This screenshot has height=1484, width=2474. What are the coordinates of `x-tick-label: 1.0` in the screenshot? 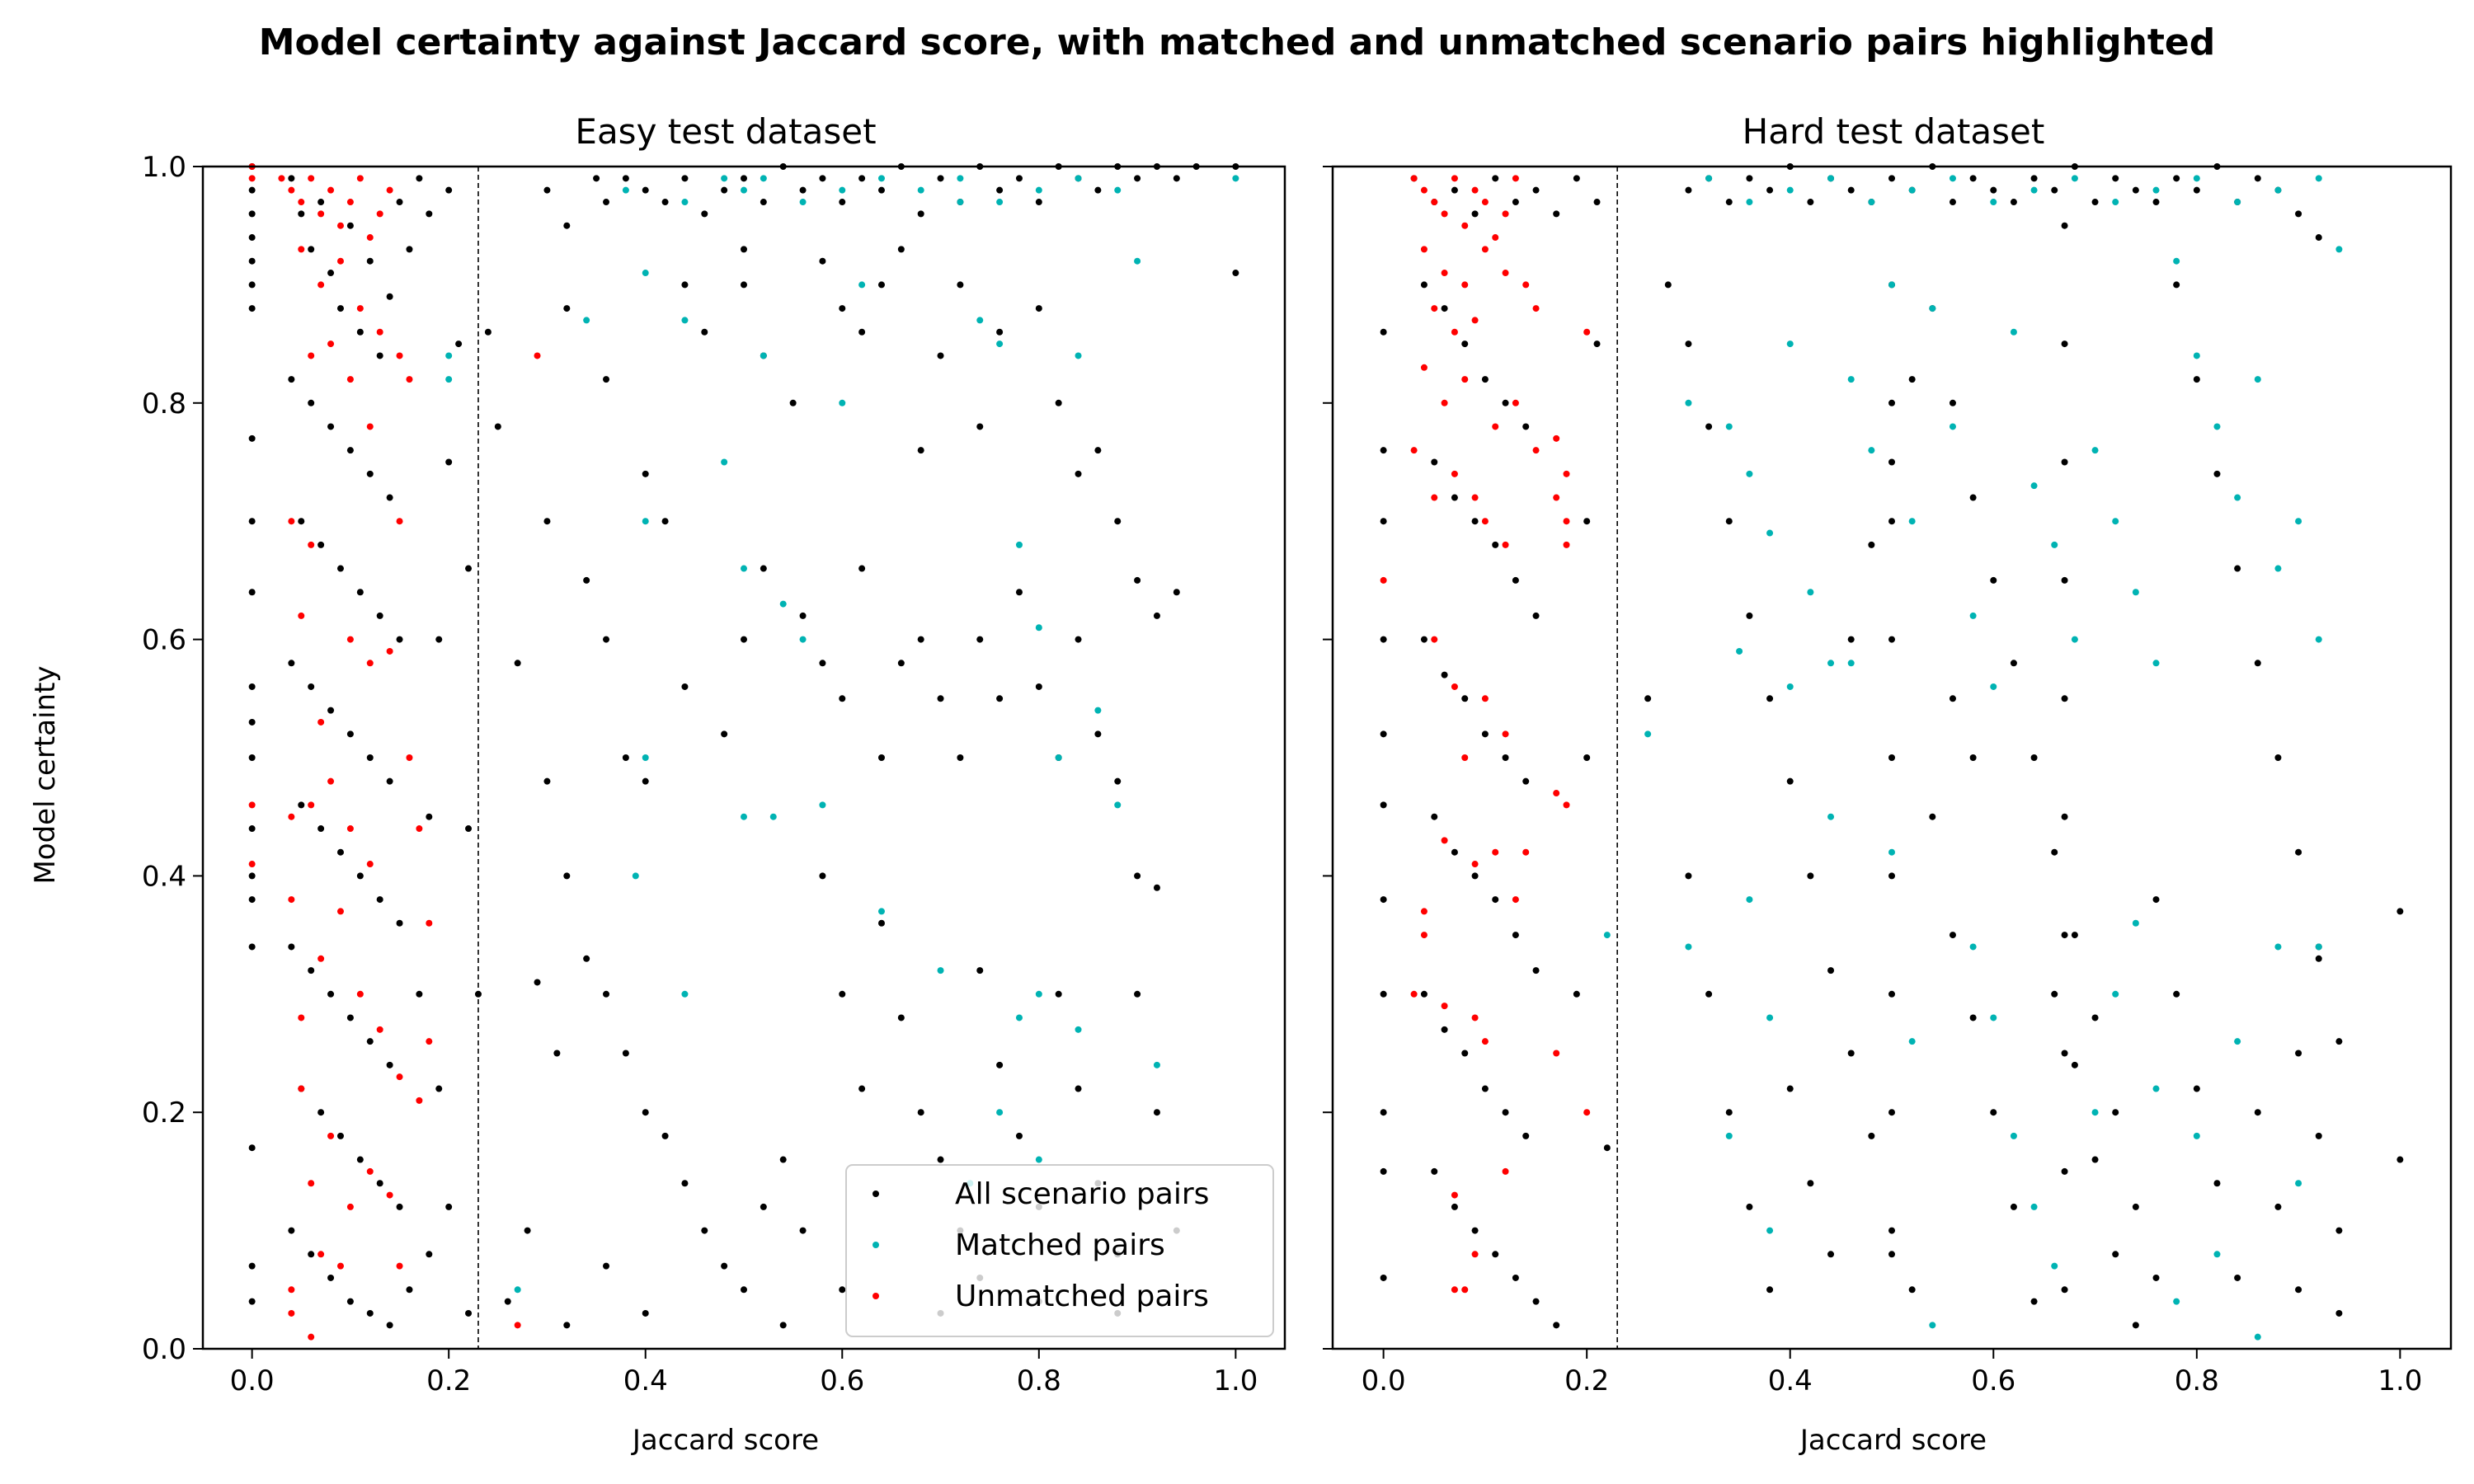 It's located at (2400, 1380).